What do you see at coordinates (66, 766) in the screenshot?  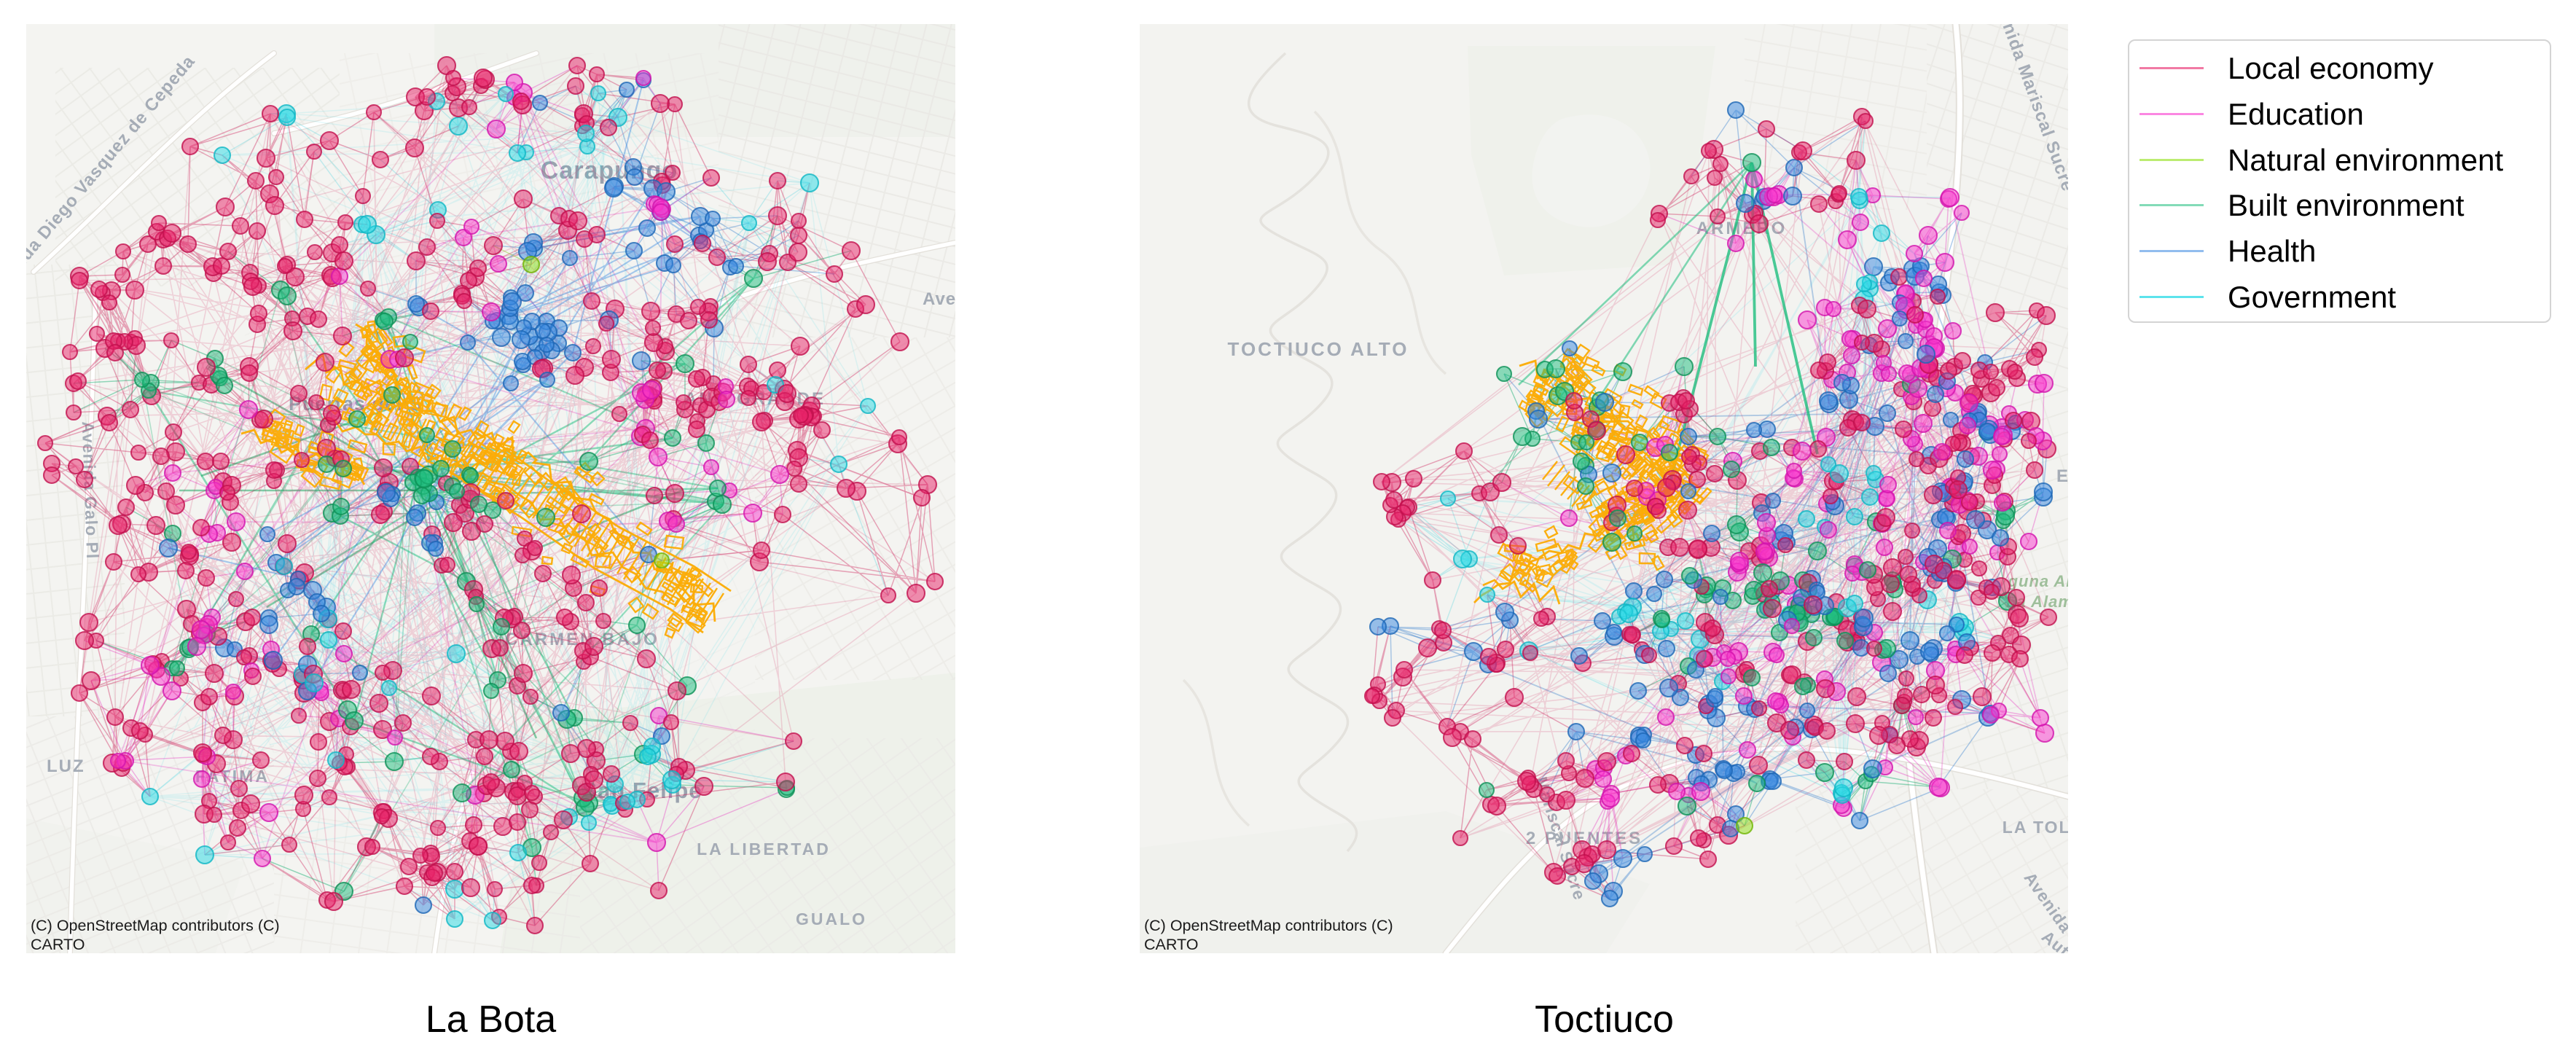 I see `svg-text: LUZ` at bounding box center [66, 766].